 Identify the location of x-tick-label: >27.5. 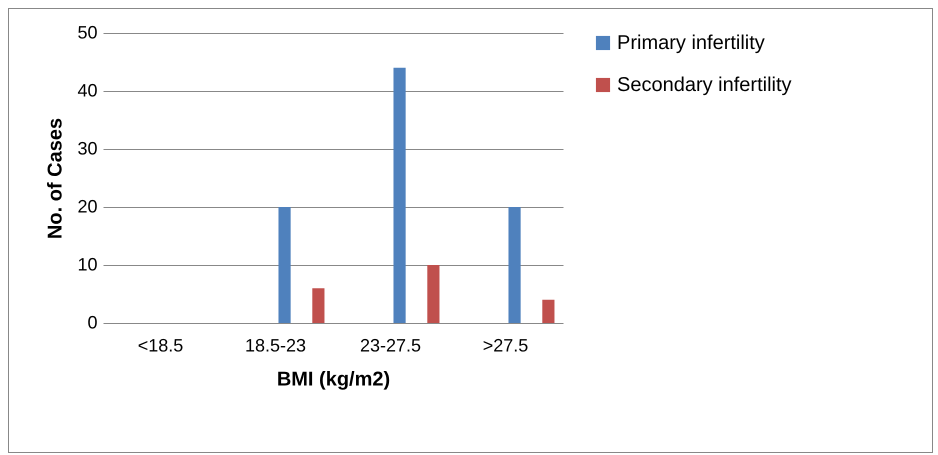
(505, 346).